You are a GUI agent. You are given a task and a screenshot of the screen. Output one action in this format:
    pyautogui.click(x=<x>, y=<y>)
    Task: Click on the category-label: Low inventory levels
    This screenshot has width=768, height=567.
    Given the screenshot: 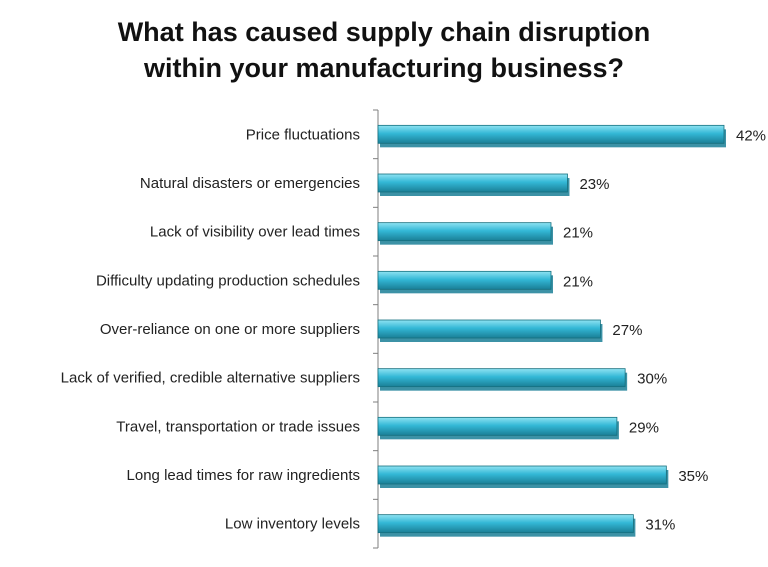 What is the action you would take?
    pyautogui.click(x=292, y=524)
    